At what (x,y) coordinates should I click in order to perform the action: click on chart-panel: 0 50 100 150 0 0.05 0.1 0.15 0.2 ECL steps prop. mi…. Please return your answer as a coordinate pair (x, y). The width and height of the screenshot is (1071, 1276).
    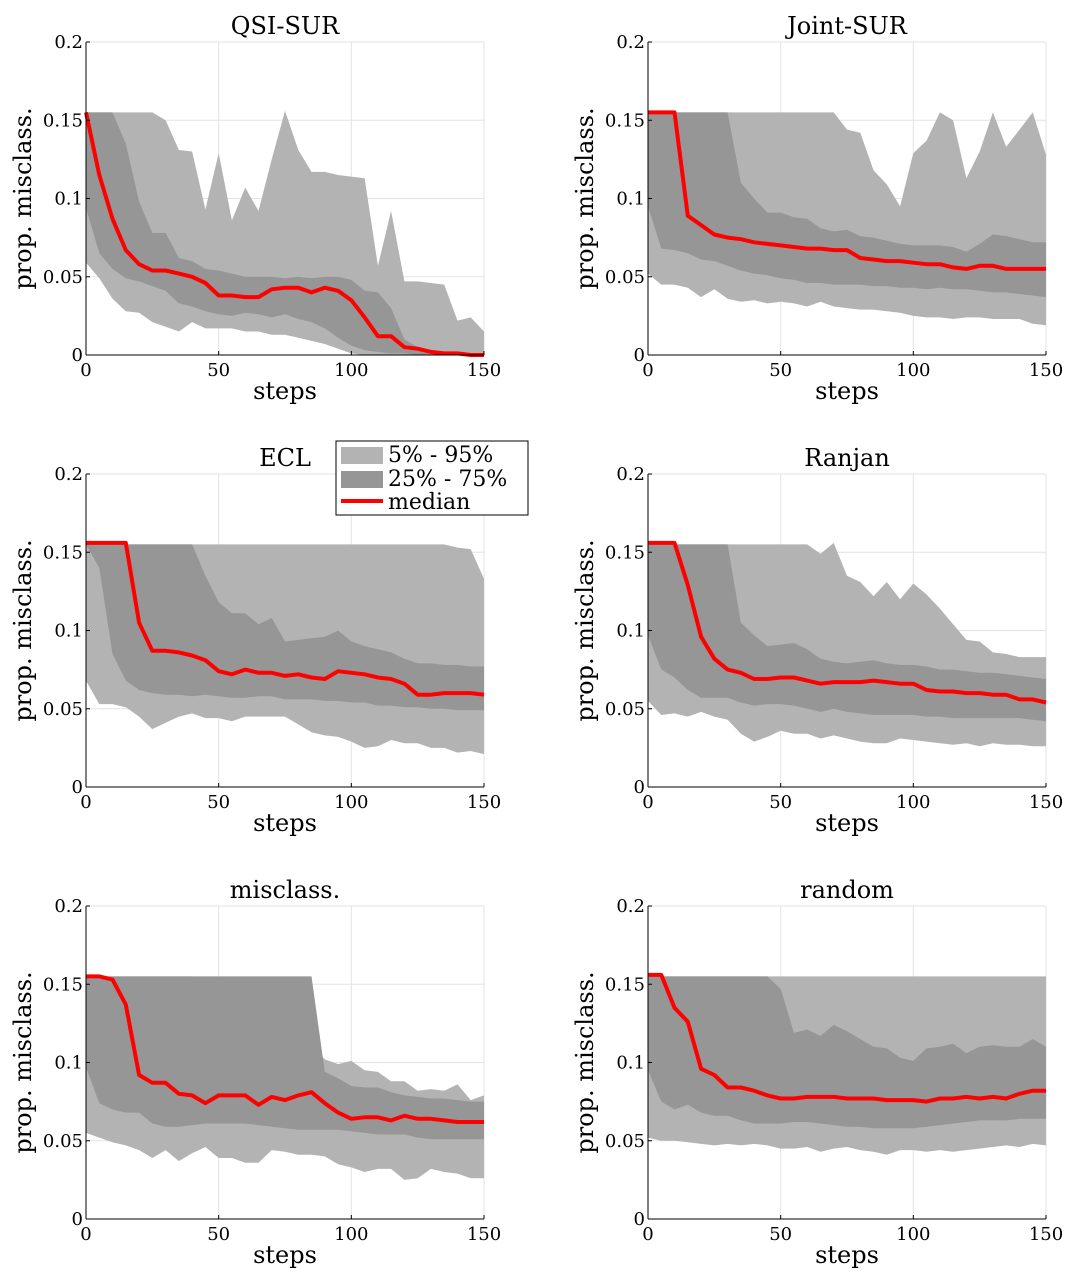
    Looking at the image, I should click on (255, 640).